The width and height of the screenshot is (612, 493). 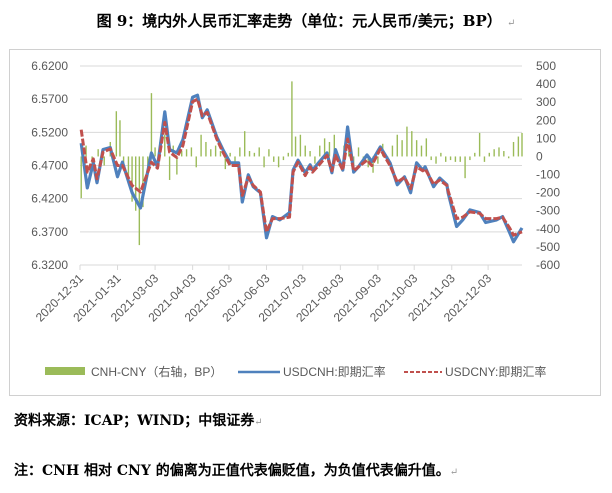 I want to click on right-tick-label: 200, so click(x=546, y=120).